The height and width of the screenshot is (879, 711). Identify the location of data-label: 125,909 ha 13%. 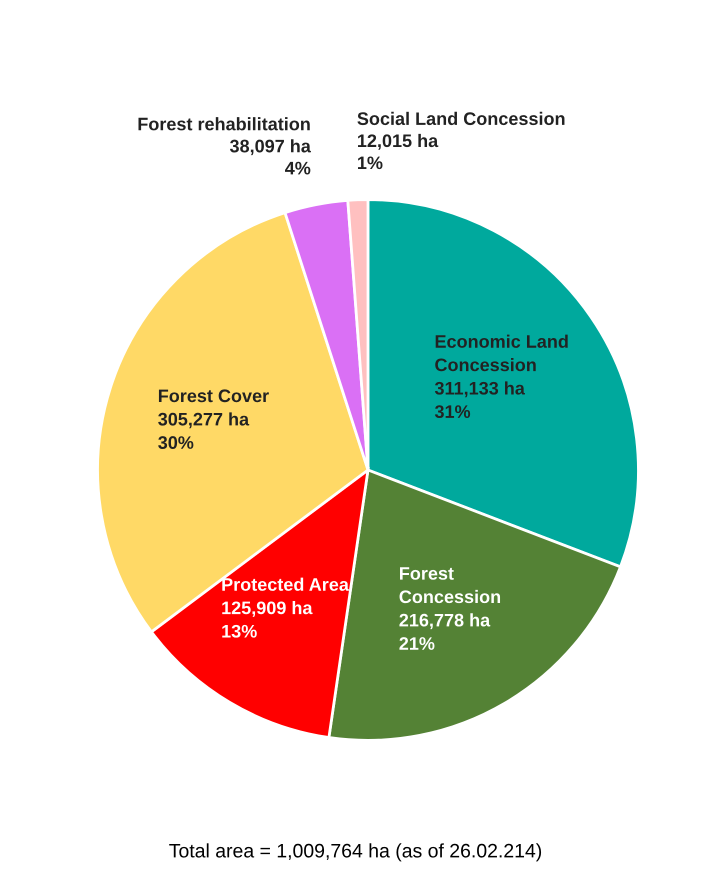
(267, 619).